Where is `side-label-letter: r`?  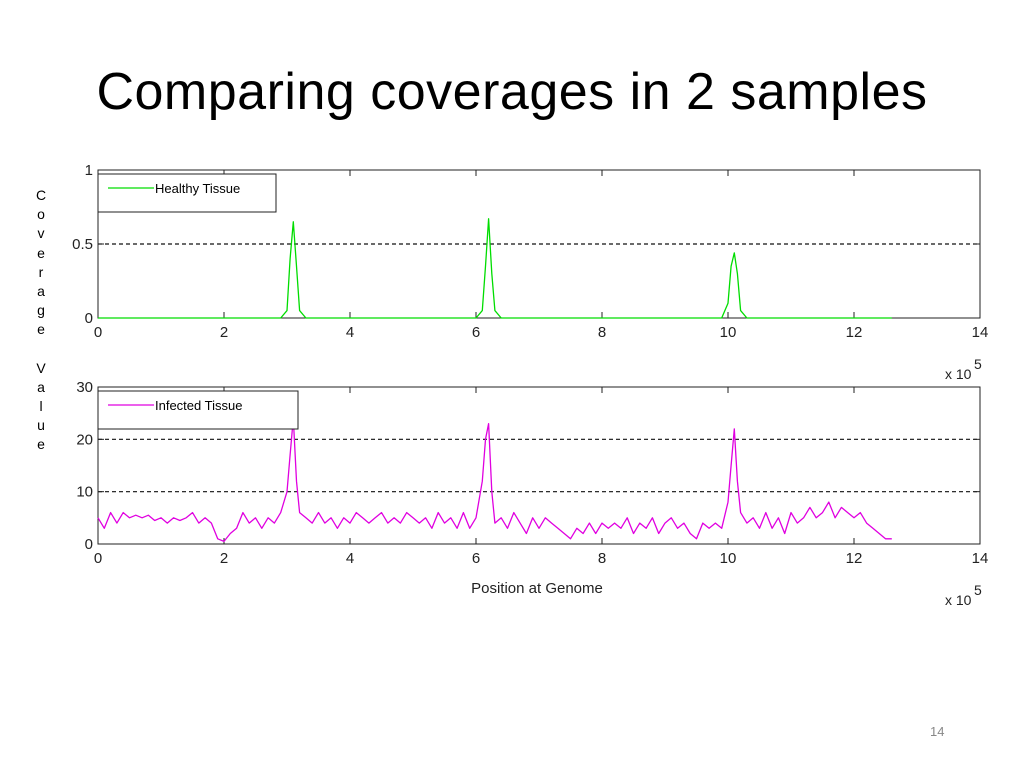 side-label-letter: r is located at coordinates (41, 271).